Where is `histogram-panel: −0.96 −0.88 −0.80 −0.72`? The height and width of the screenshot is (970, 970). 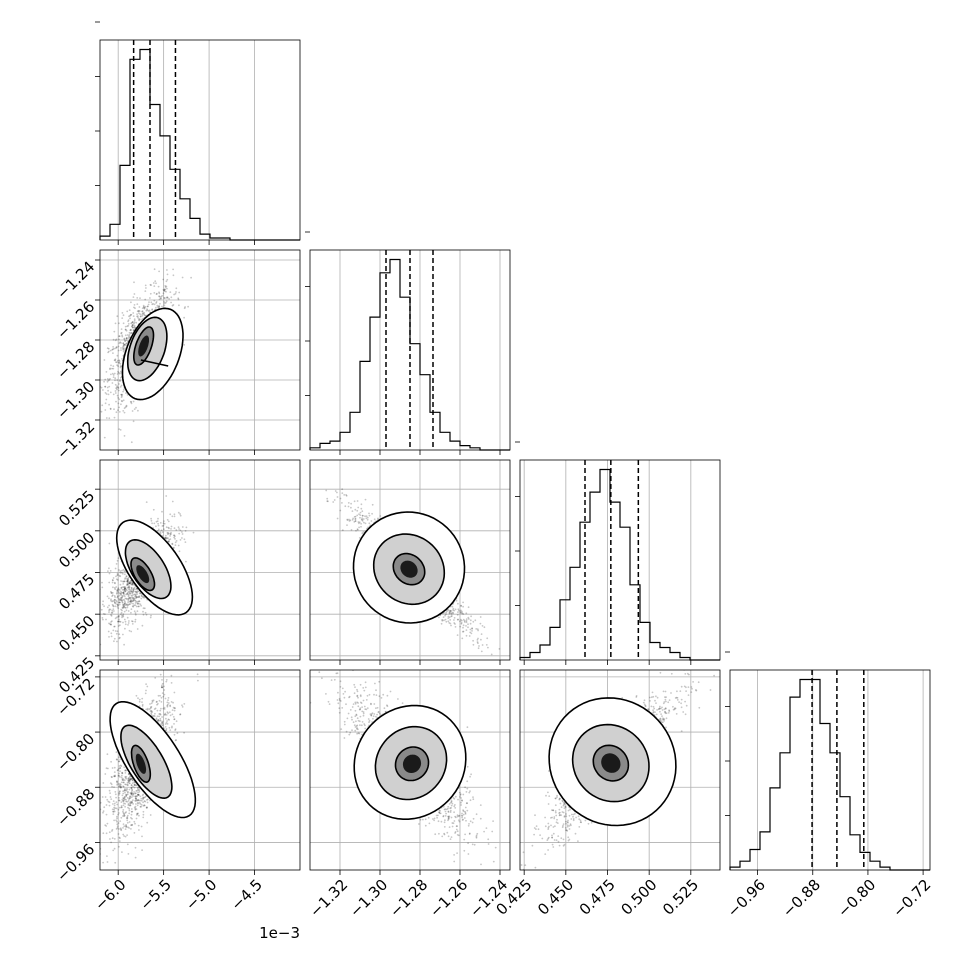 histogram-panel: −0.96 −0.88 −0.80 −0.72 is located at coordinates (829, 786).